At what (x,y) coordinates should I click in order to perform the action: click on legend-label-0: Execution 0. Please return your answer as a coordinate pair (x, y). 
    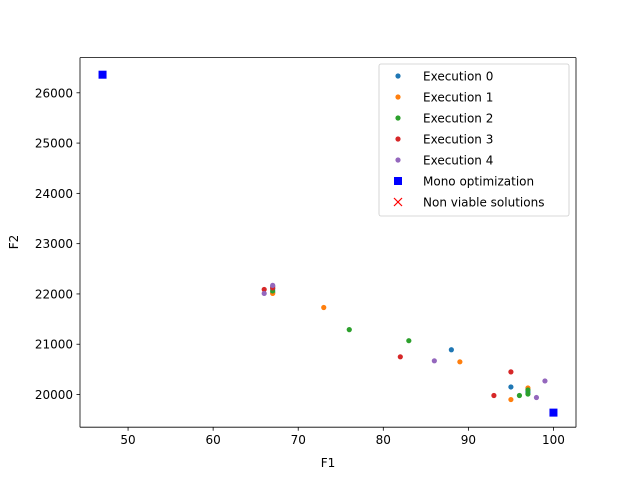
    Looking at the image, I should click on (458, 77).